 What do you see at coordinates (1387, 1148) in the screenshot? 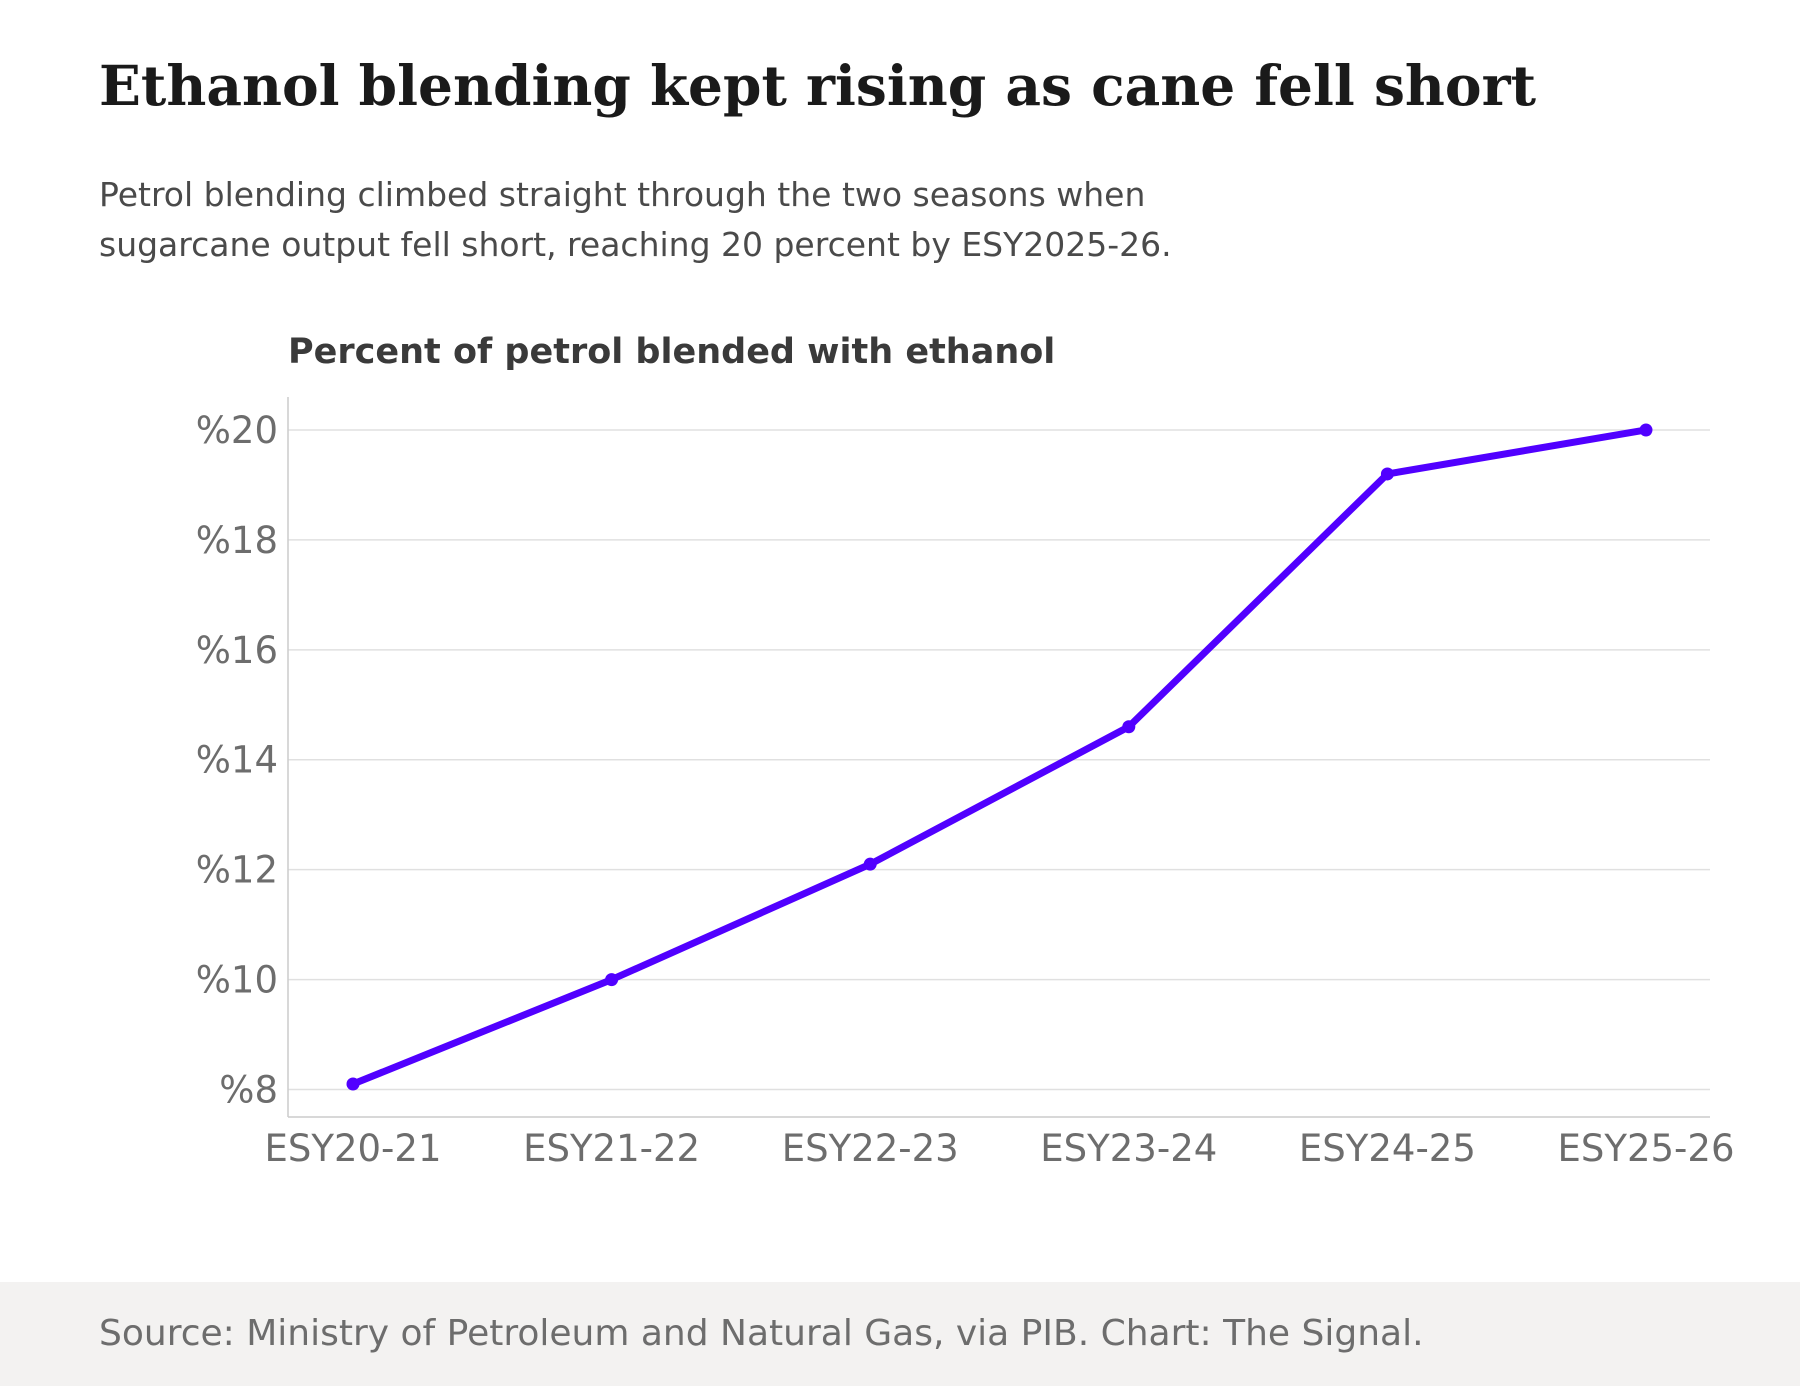
I see `x-tick-label: ESY24-25` at bounding box center [1387, 1148].